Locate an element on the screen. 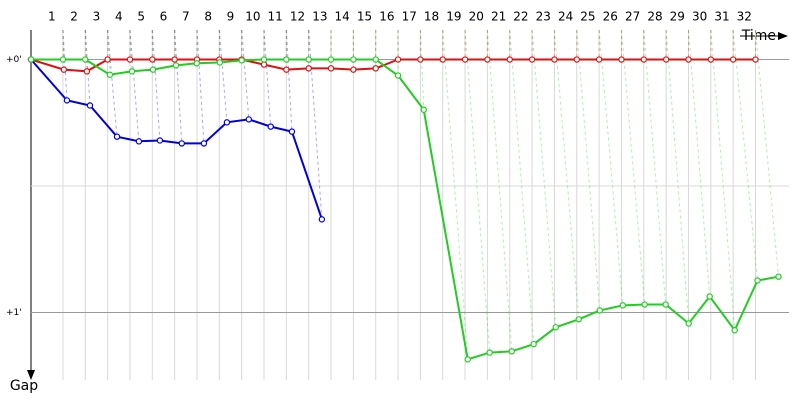 The width and height of the screenshot is (800, 400). x-tick-label: 20 is located at coordinates (476, 17).